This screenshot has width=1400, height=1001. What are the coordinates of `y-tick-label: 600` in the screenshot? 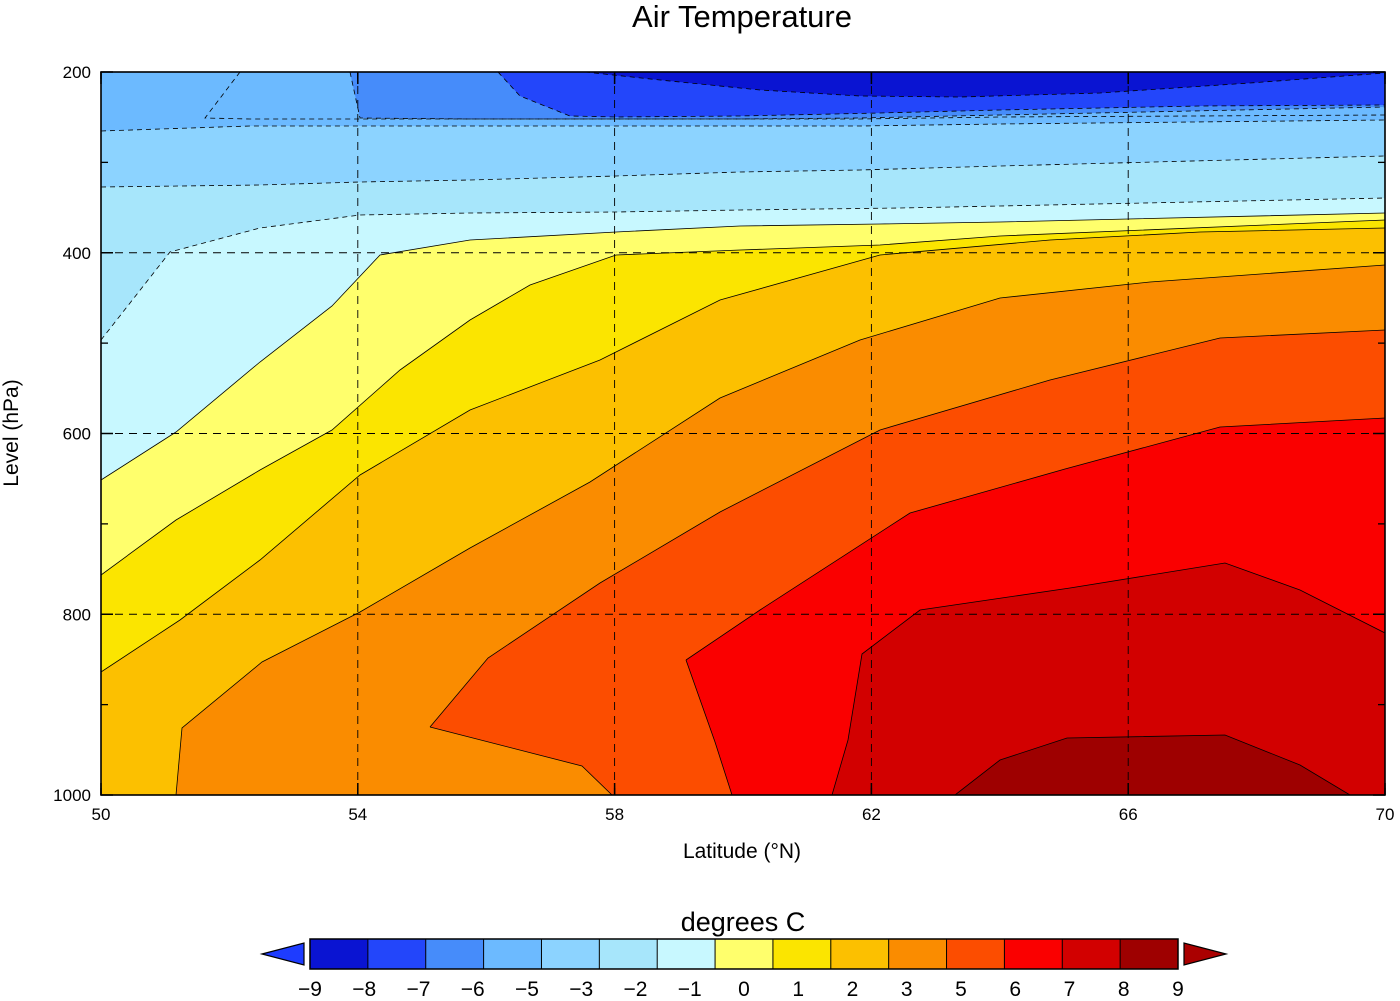 It's located at (77, 434).